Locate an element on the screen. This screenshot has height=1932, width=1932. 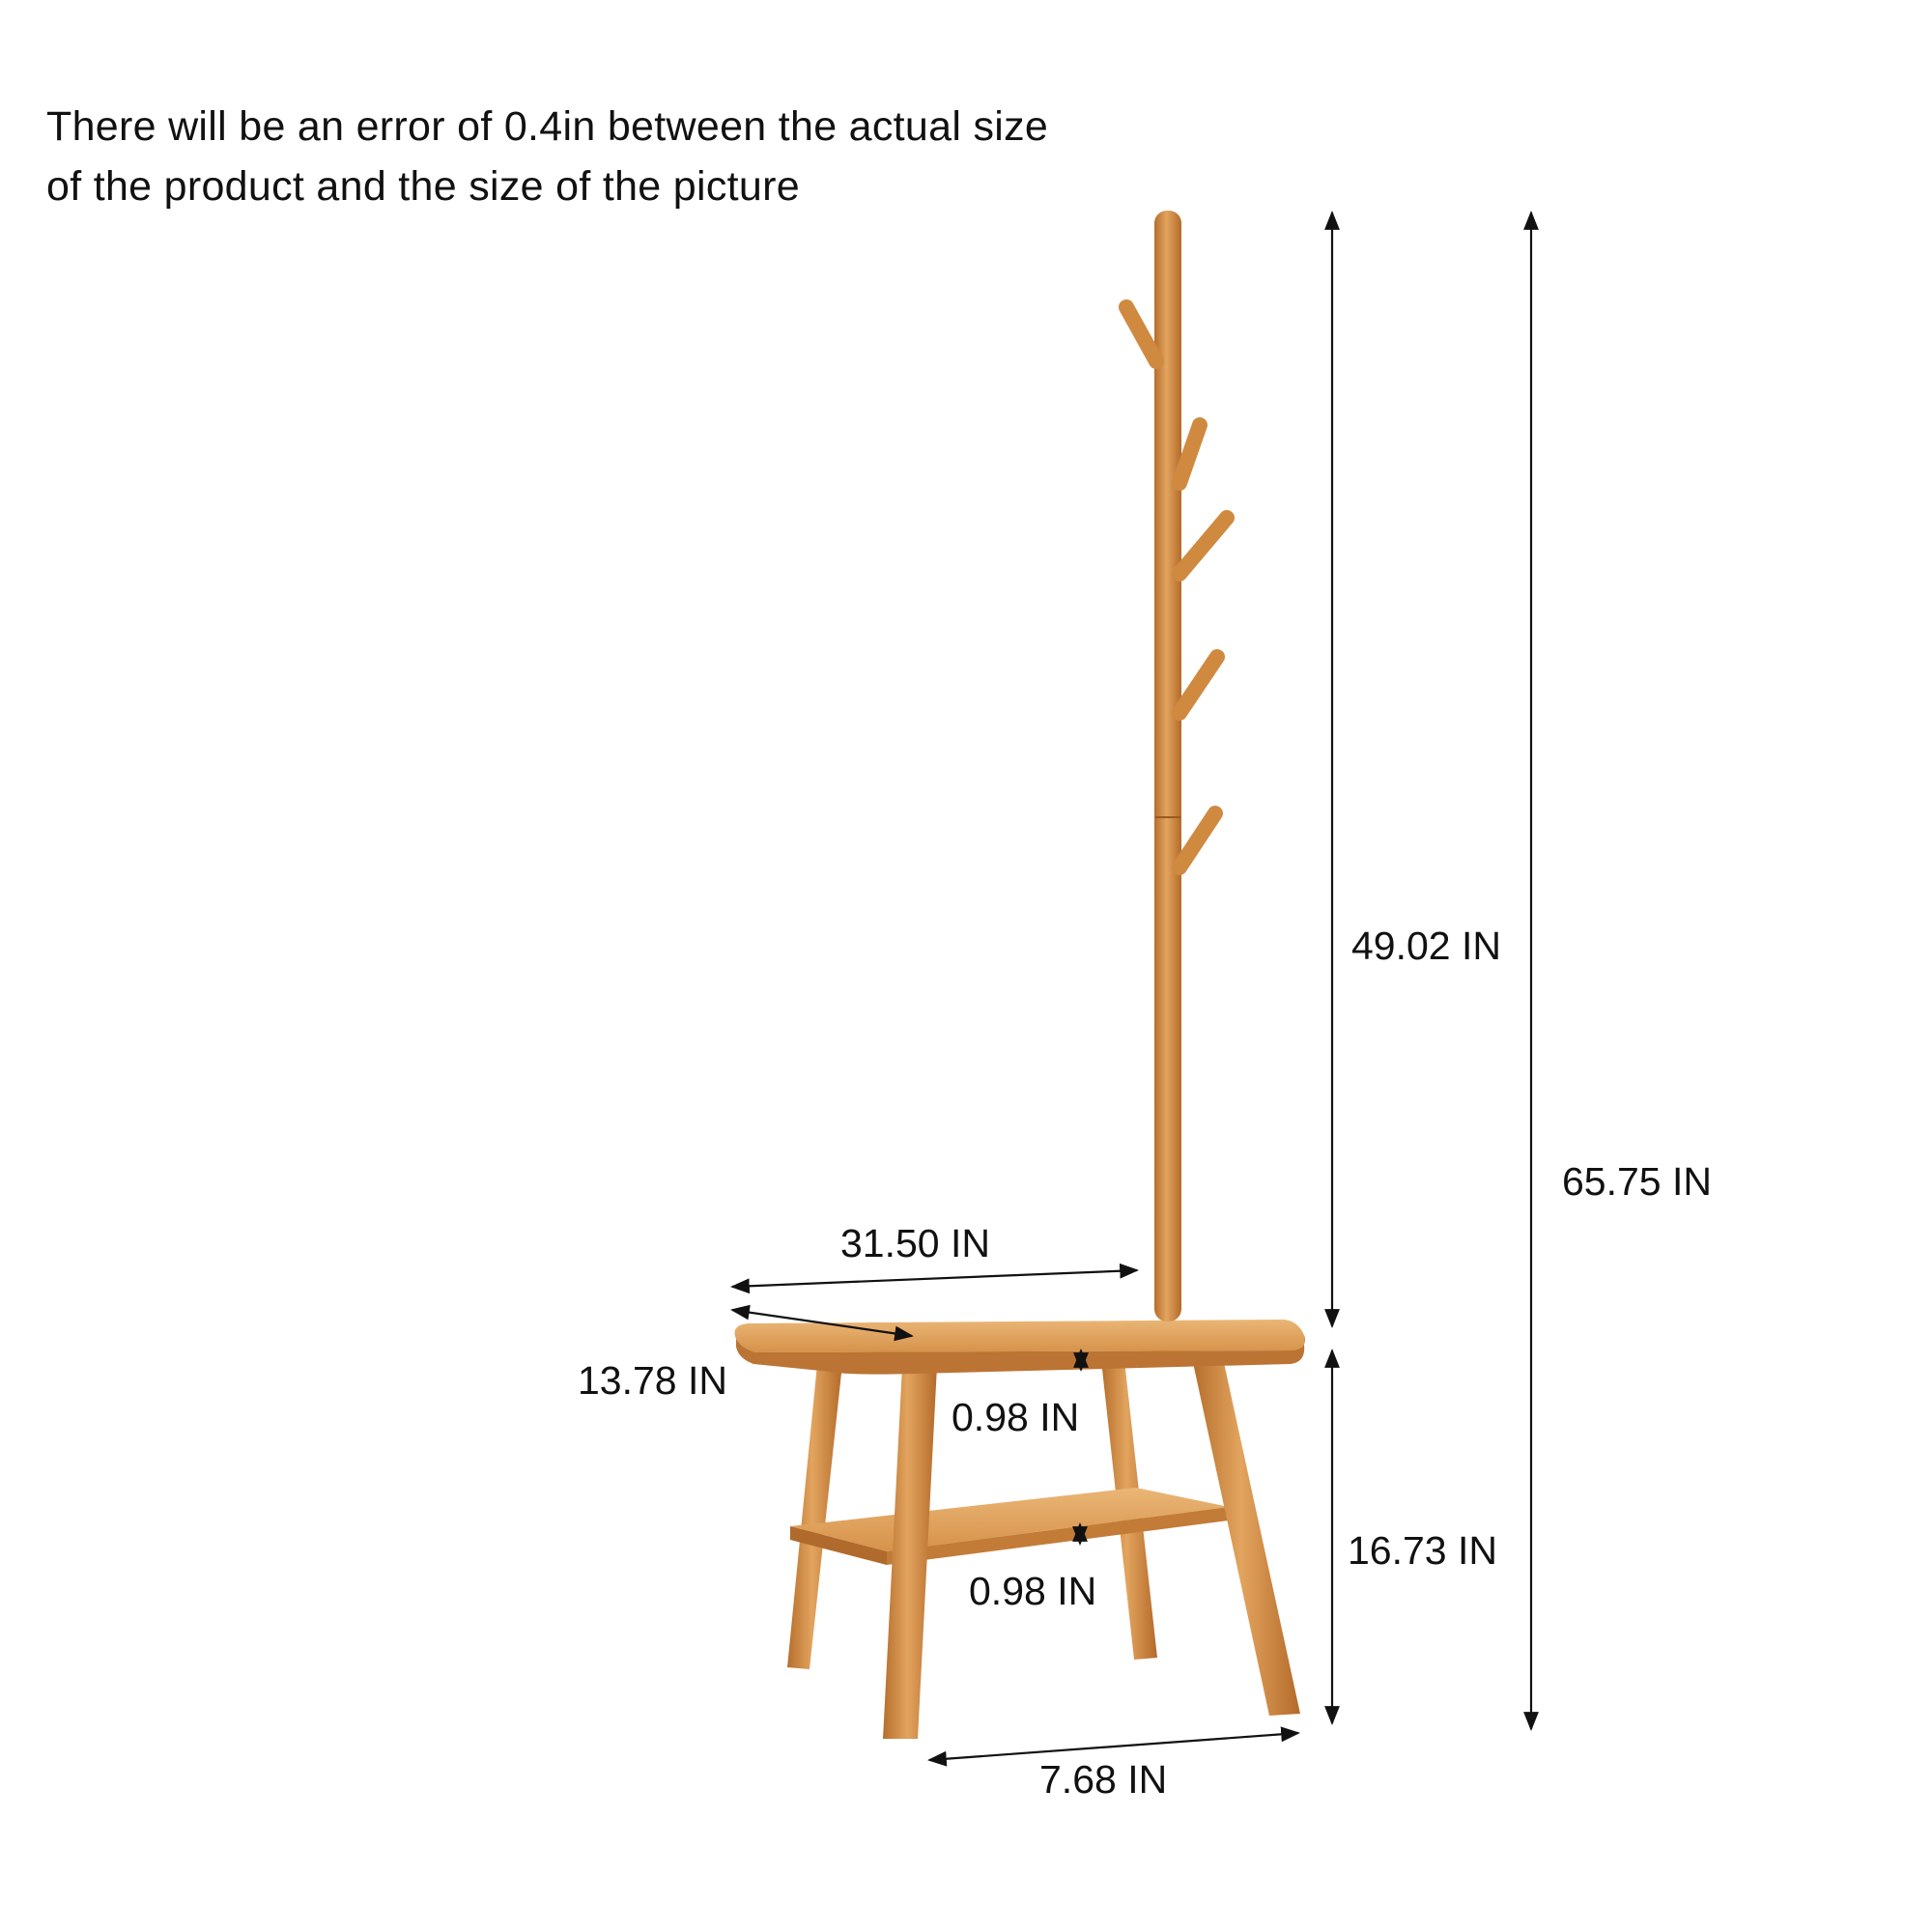
back-left-leg is located at coordinates (814, 1516).